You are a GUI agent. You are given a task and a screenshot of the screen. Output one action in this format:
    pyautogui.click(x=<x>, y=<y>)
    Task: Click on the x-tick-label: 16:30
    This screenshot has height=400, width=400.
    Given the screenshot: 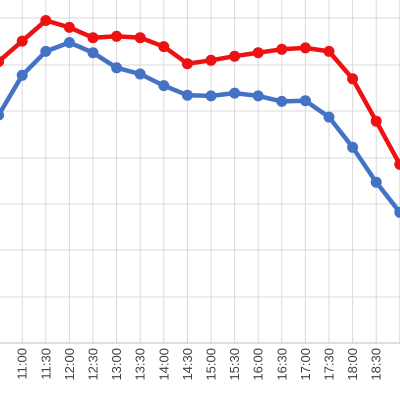 What is the action you would take?
    pyautogui.click(x=281, y=364)
    